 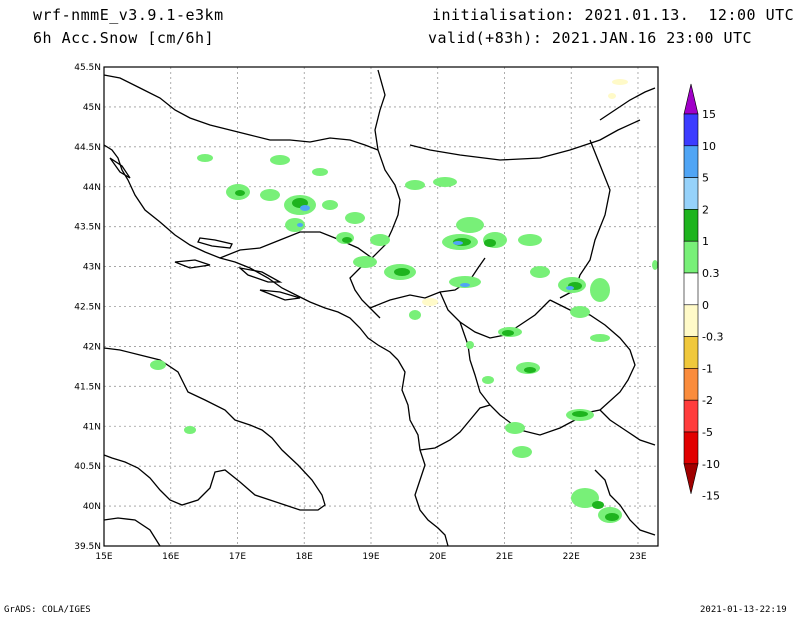 What do you see at coordinates (92, 347) in the screenshot?
I see `lat-tick-label: 42N` at bounding box center [92, 347].